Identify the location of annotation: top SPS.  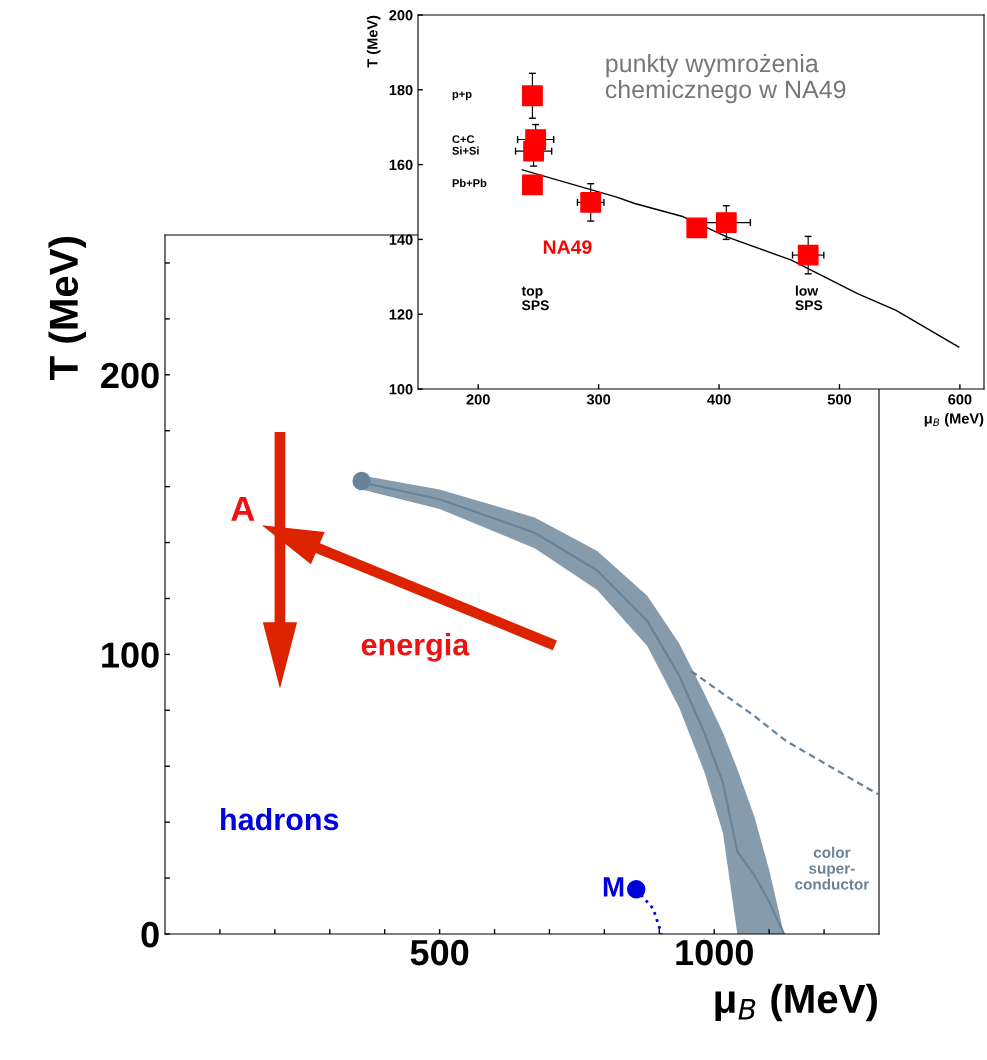
(535, 298).